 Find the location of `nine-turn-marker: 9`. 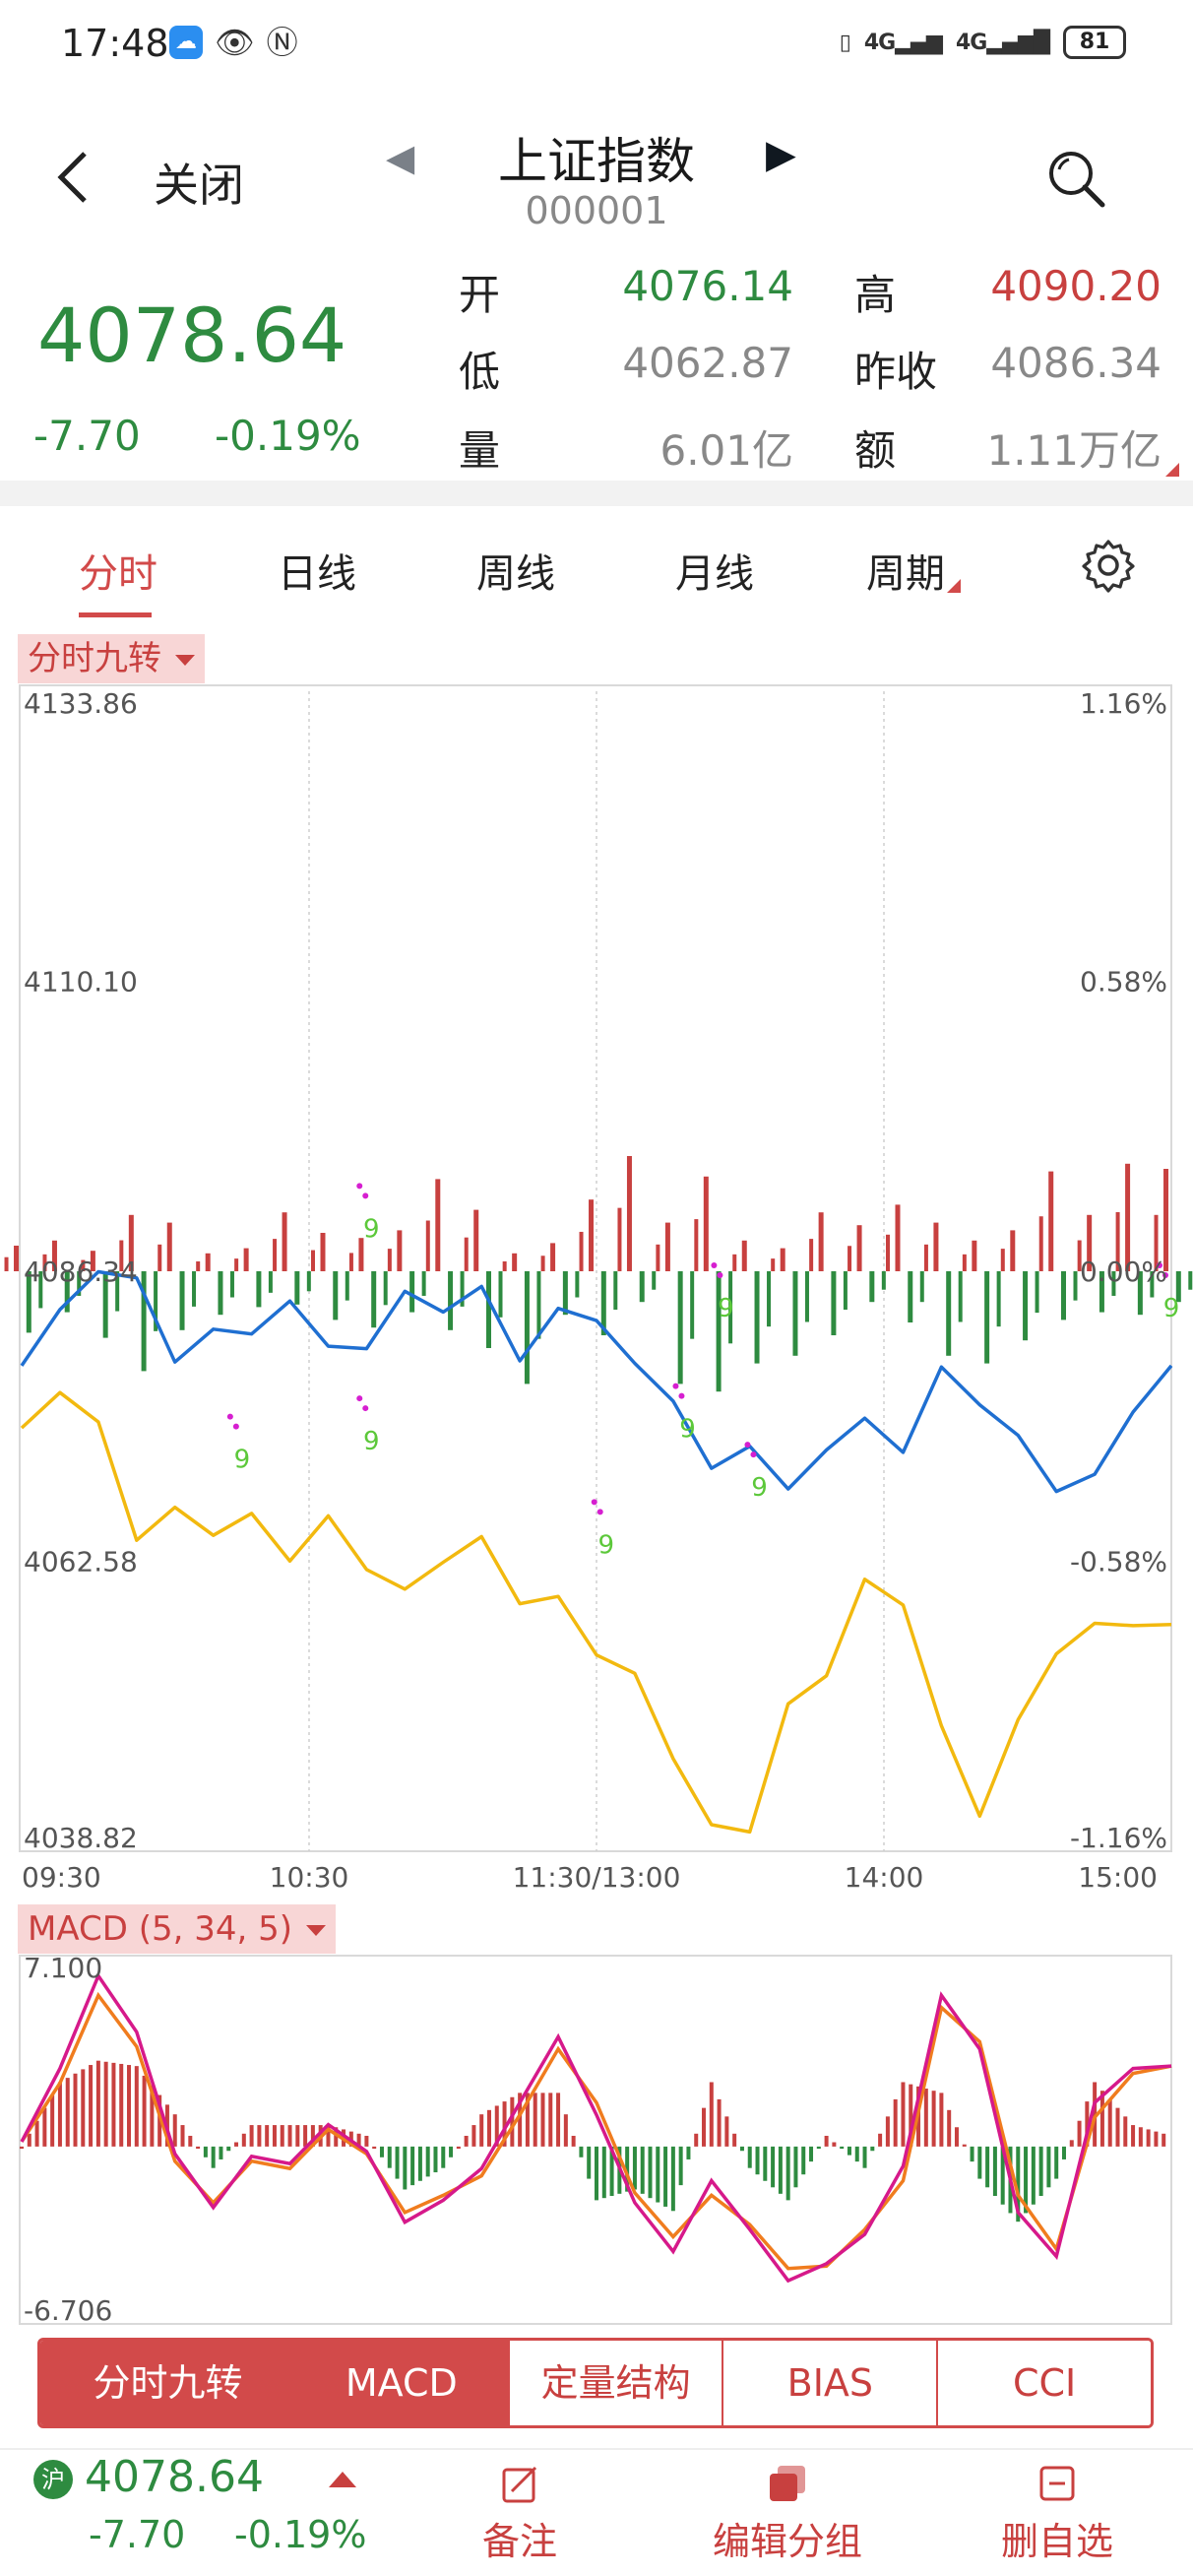

nine-turn-marker: 9 is located at coordinates (371, 1229).